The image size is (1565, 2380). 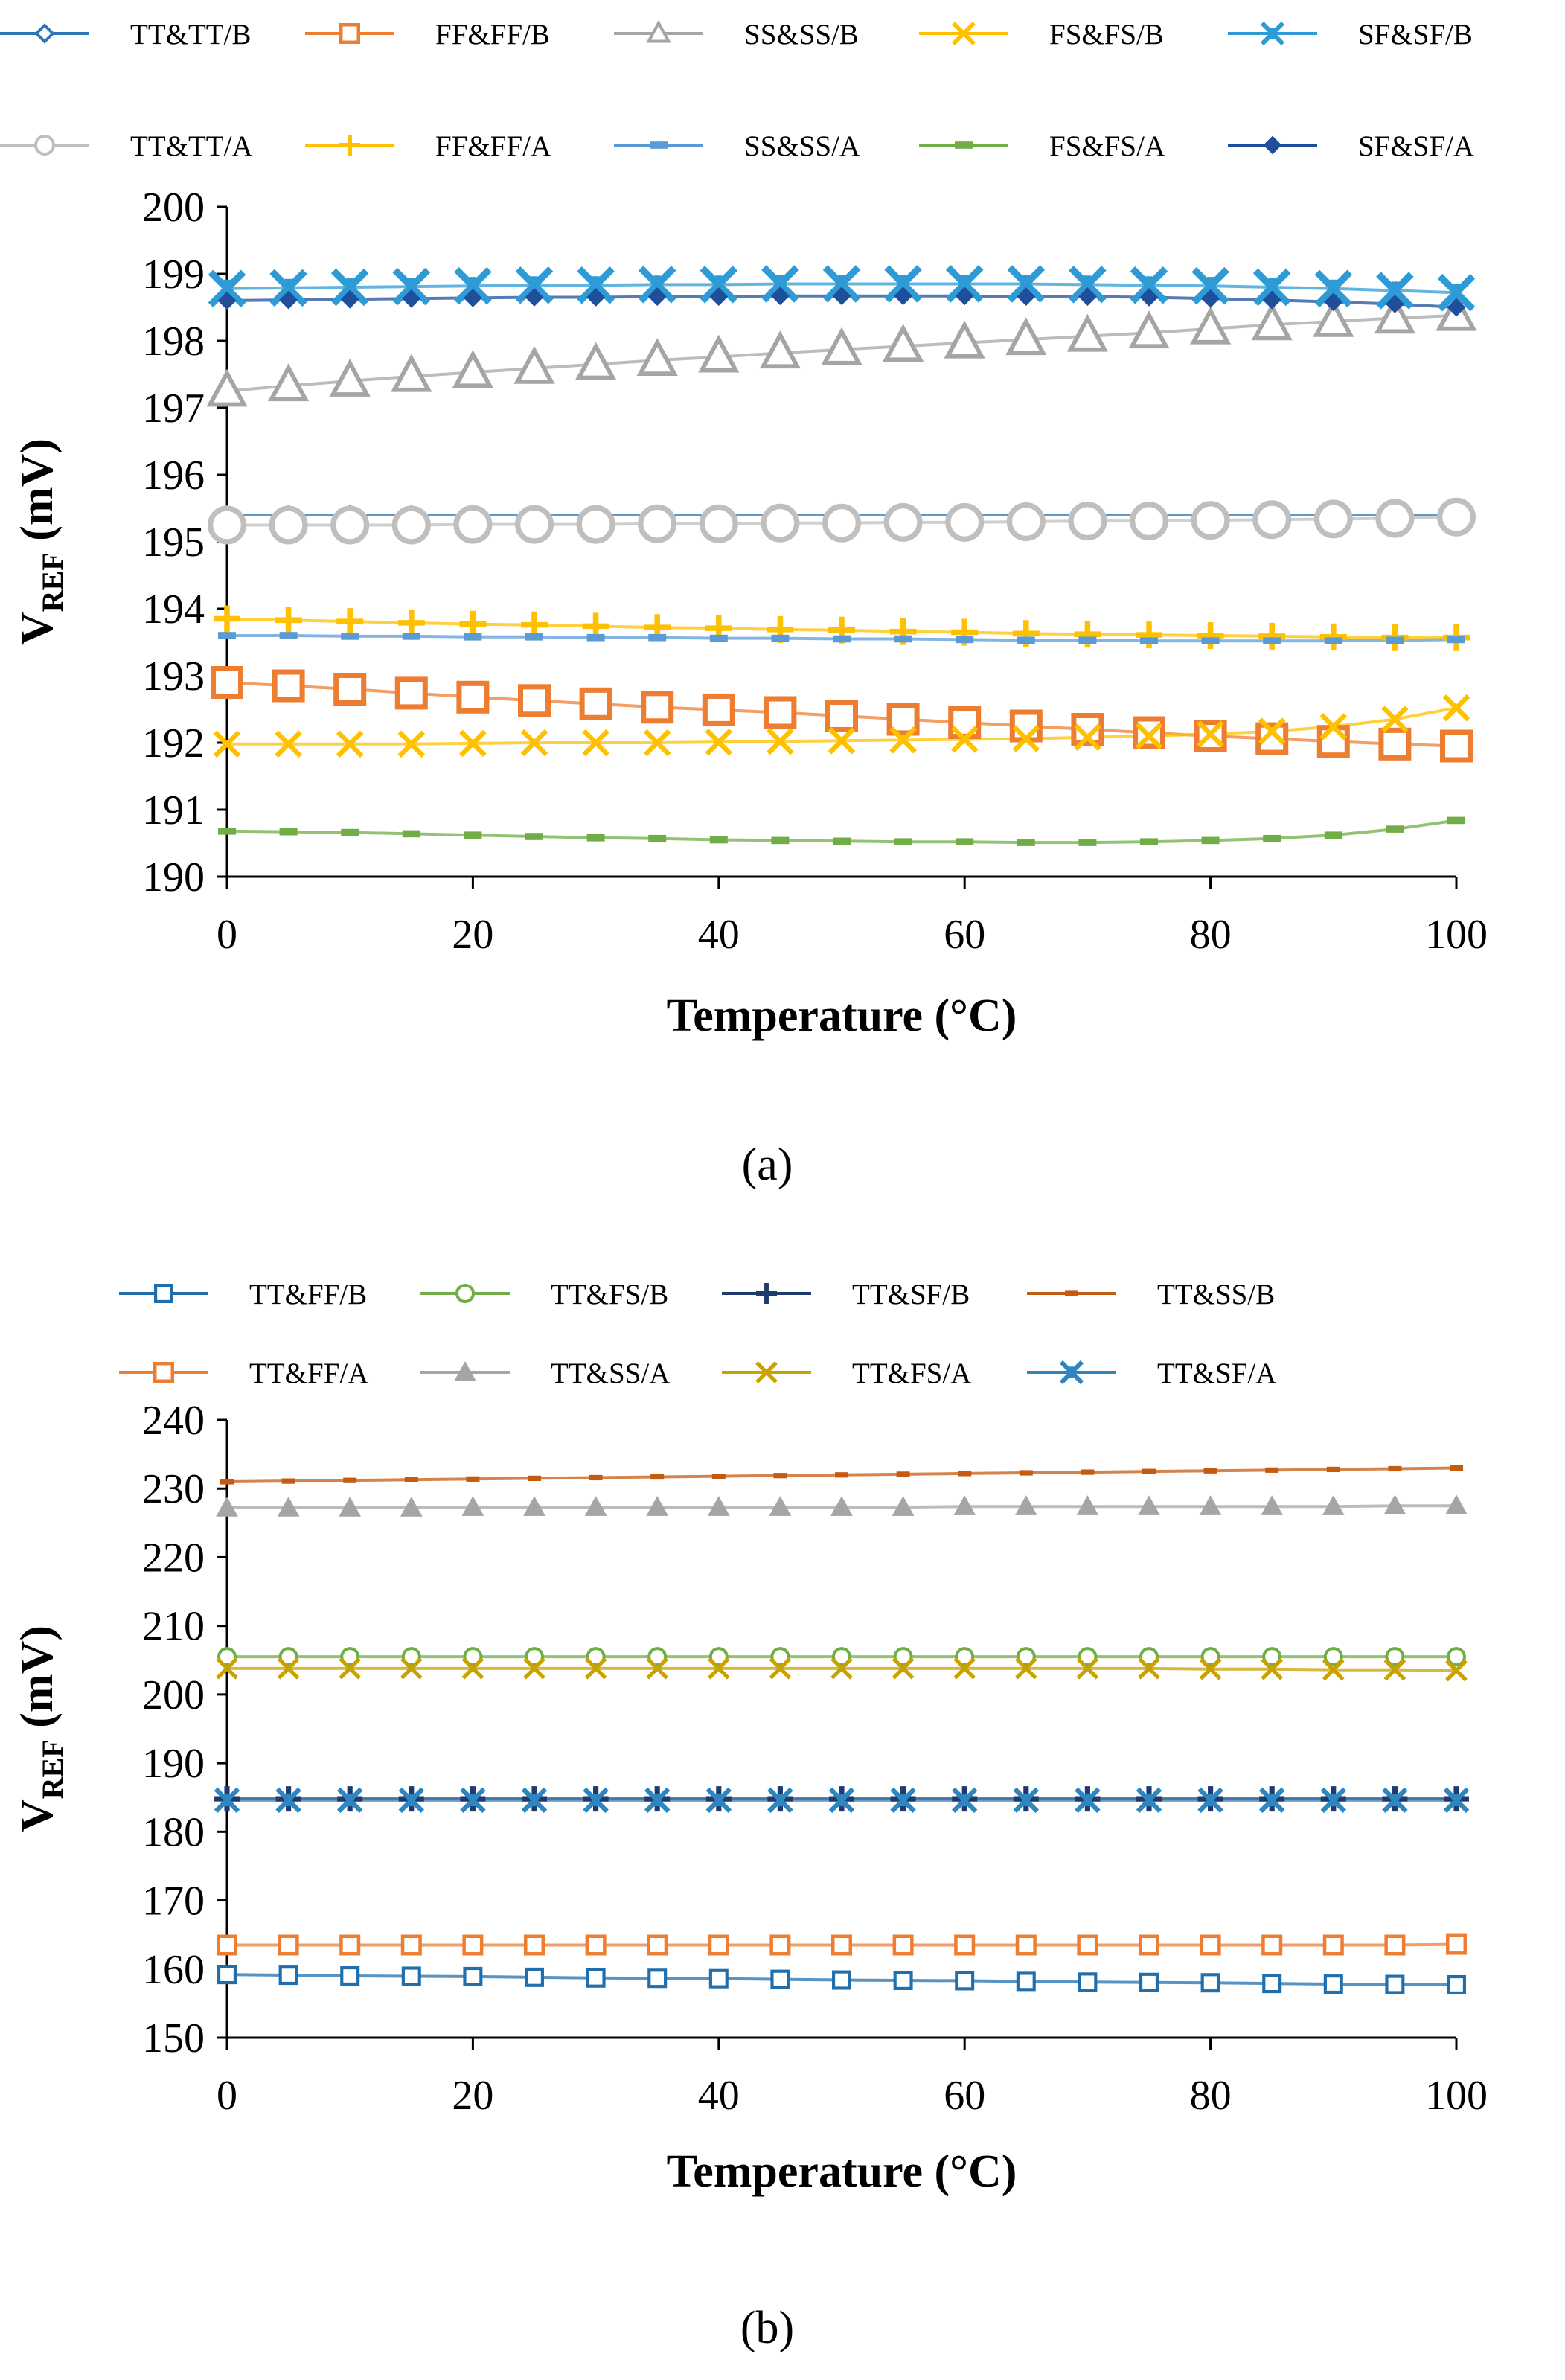 I want to click on x-tick-label: 60, so click(x=964, y=2096).